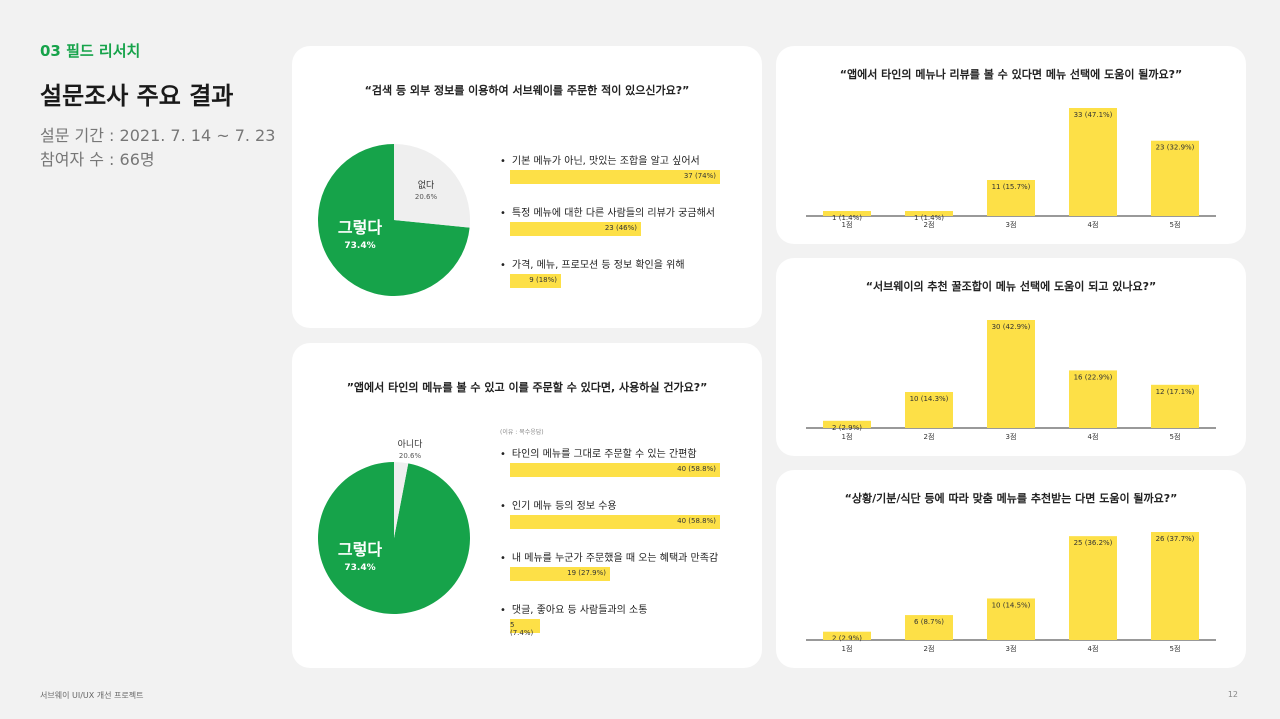 Image resolution: width=1280 pixels, height=719 pixels. What do you see at coordinates (410, 450) in the screenshot?
I see `pie-label-no: 아니다 20.6%` at bounding box center [410, 450].